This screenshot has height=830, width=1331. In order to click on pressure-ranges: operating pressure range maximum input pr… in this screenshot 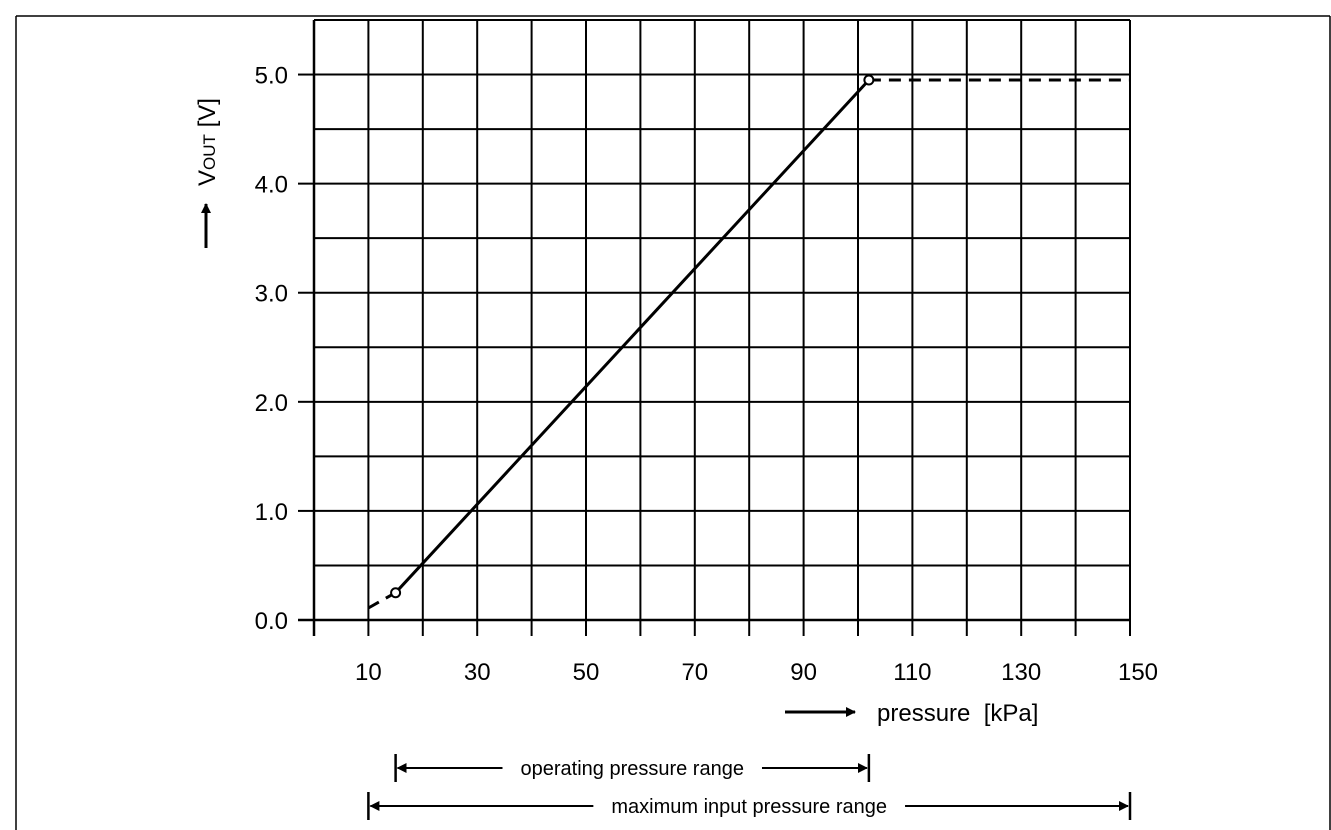, I will do `click(749, 787)`.